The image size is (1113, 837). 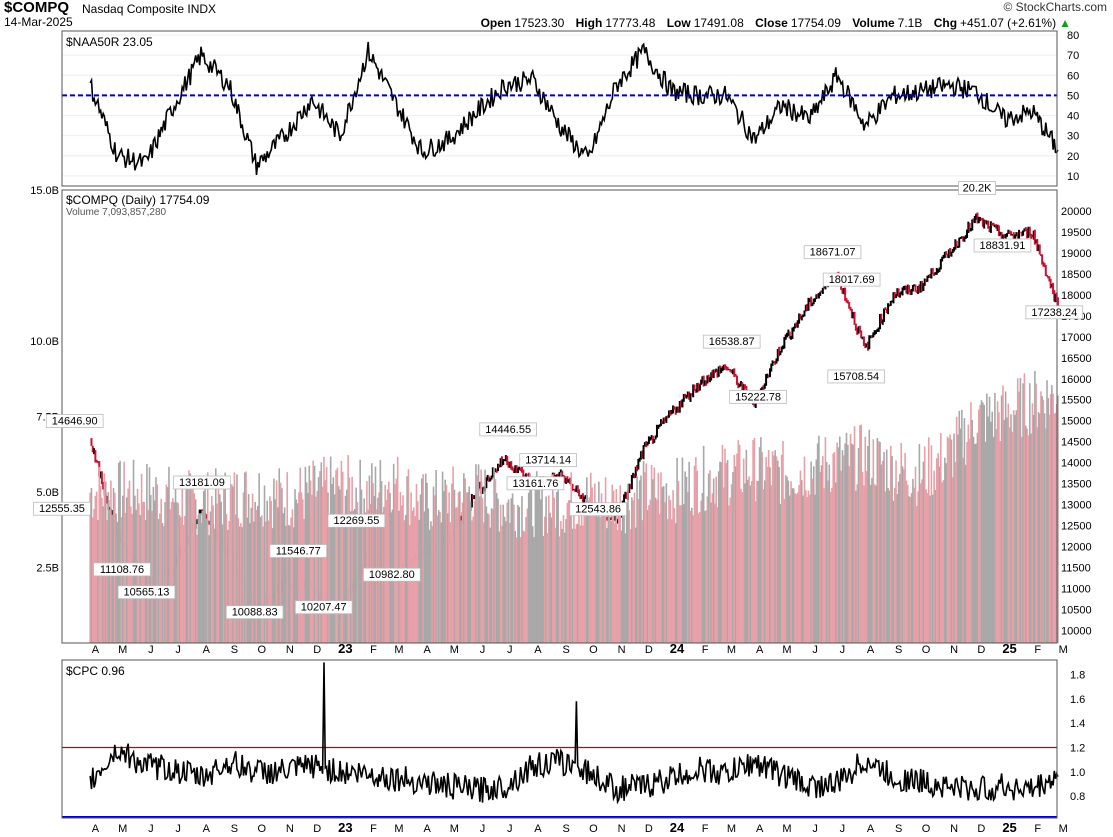 What do you see at coordinates (95, 671) in the screenshot?
I see `cpc-legend: $CPC 0.96` at bounding box center [95, 671].